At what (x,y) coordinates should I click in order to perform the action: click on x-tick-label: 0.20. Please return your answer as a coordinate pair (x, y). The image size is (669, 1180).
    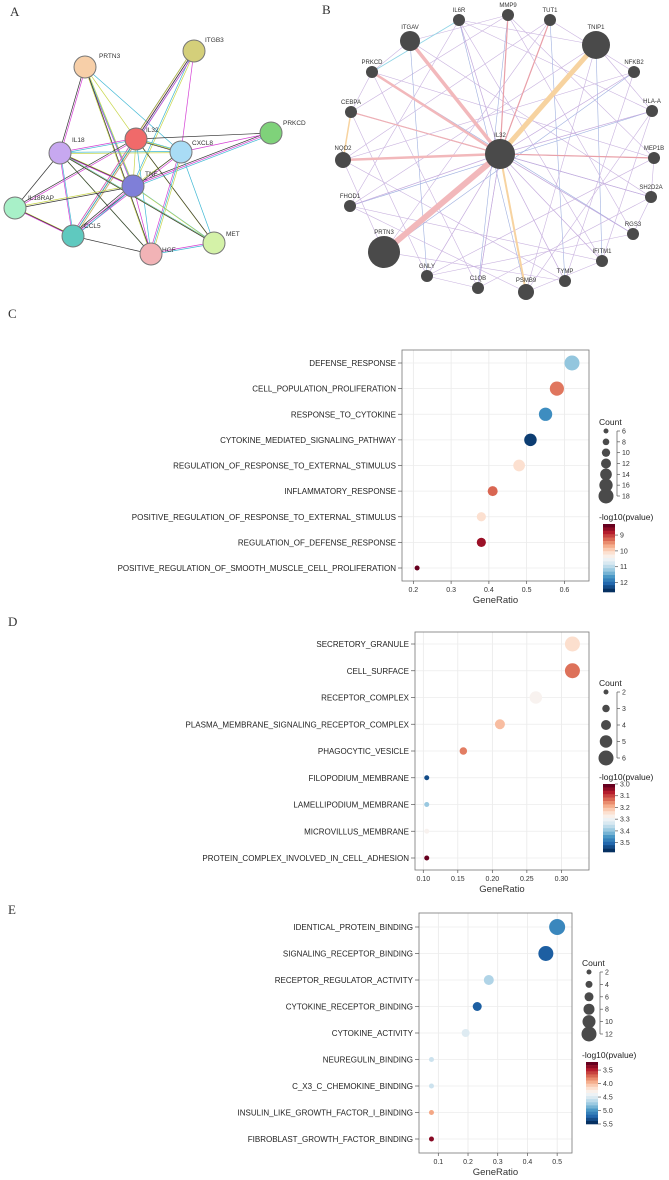
    Looking at the image, I should click on (493, 879).